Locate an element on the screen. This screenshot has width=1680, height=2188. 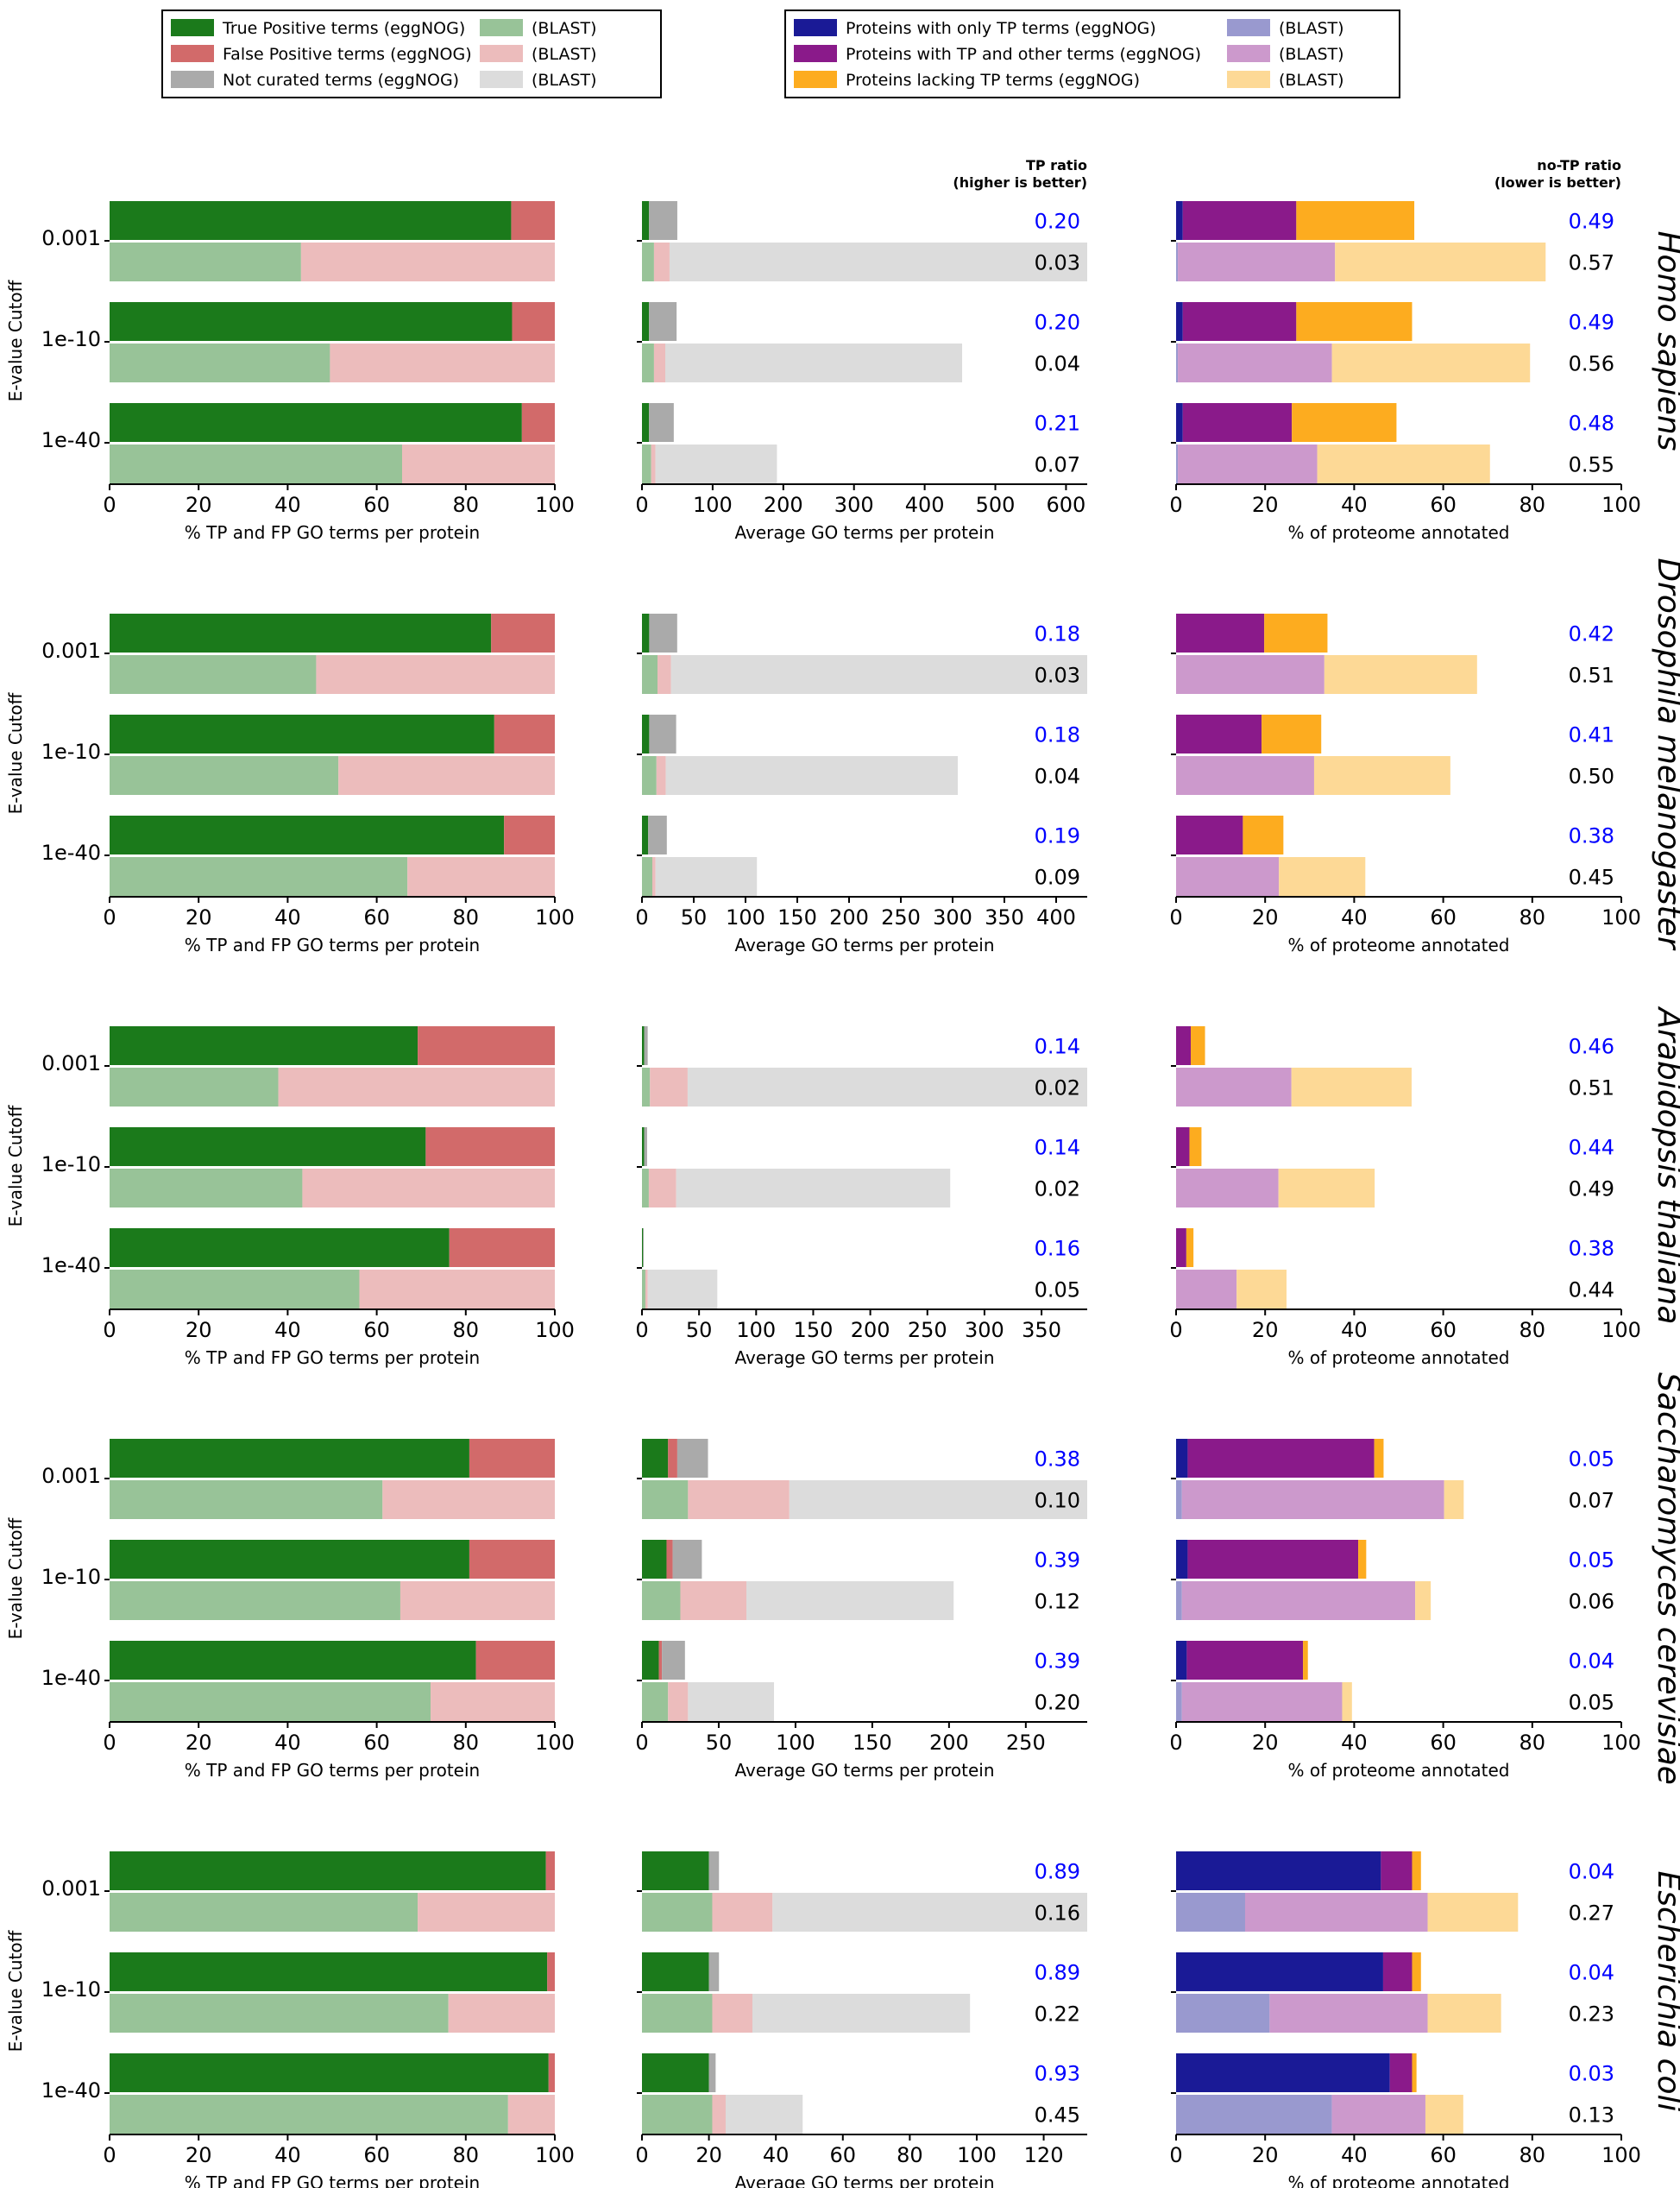
tp-ratio-blast: 0.02 is located at coordinates (1058, 1088).